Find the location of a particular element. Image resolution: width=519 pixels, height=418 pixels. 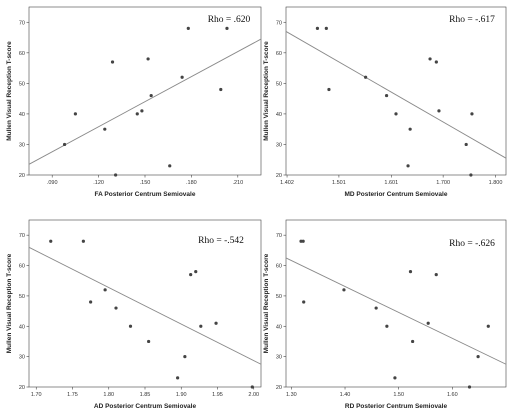

x-tick-label: 1.95 is located at coordinates (217, 395).